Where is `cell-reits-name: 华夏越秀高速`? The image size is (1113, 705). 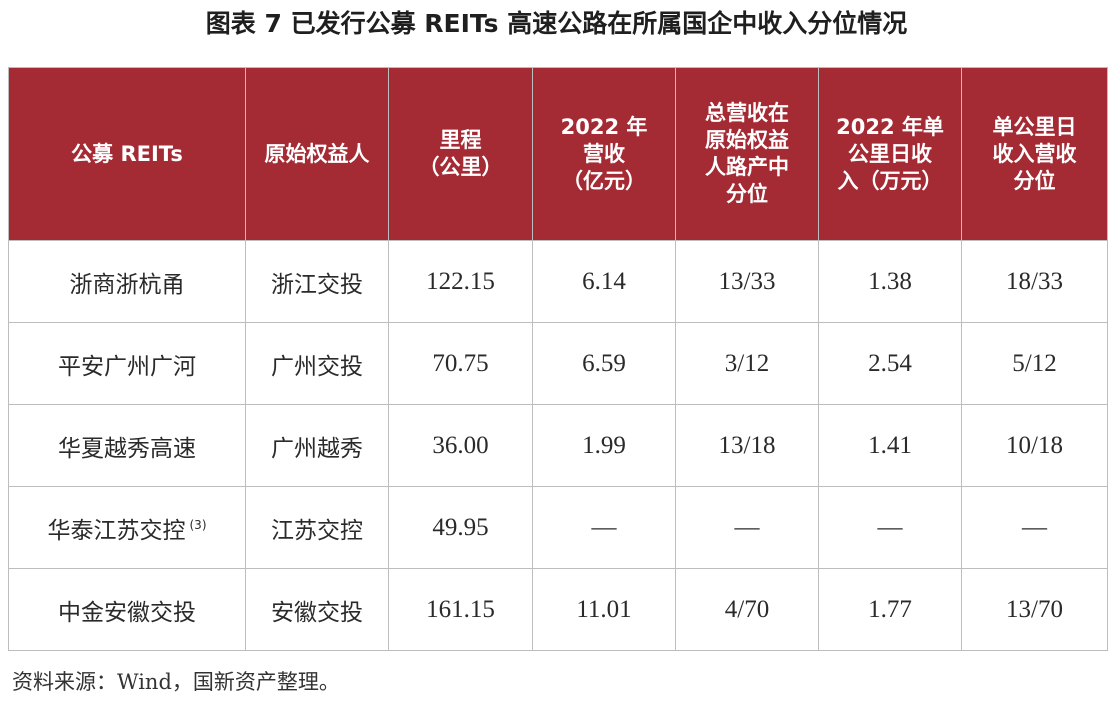
cell-reits-name: 华夏越秀高速 is located at coordinates (127, 445).